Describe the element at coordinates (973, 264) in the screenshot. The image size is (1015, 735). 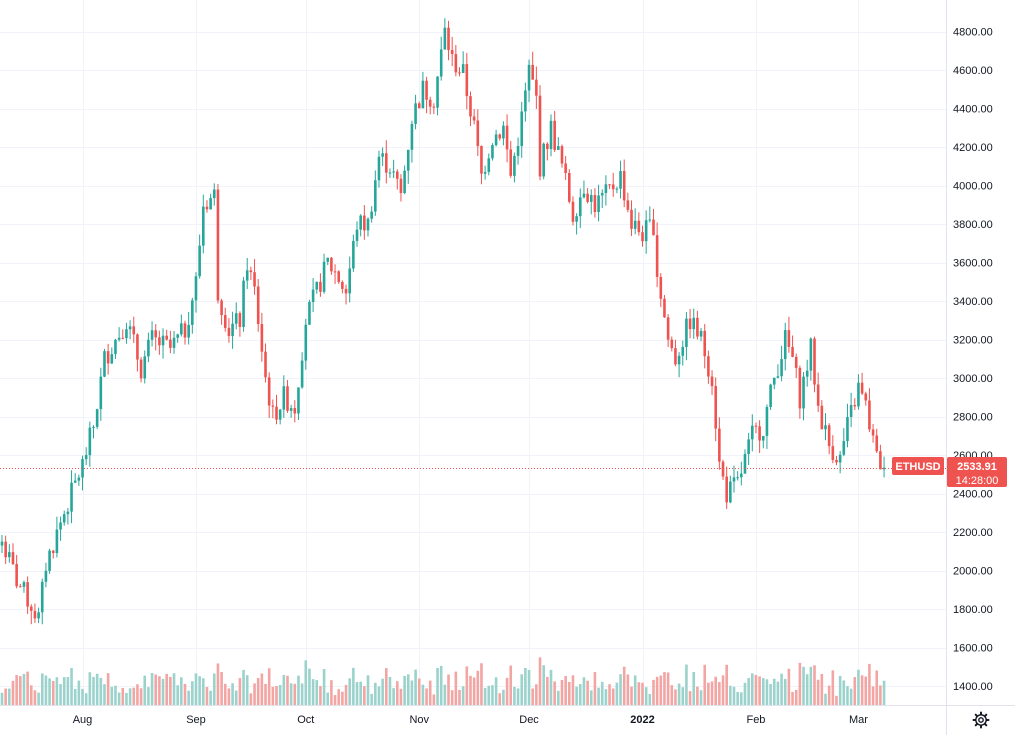
I see `y-tick-label: 3600.00` at that location.